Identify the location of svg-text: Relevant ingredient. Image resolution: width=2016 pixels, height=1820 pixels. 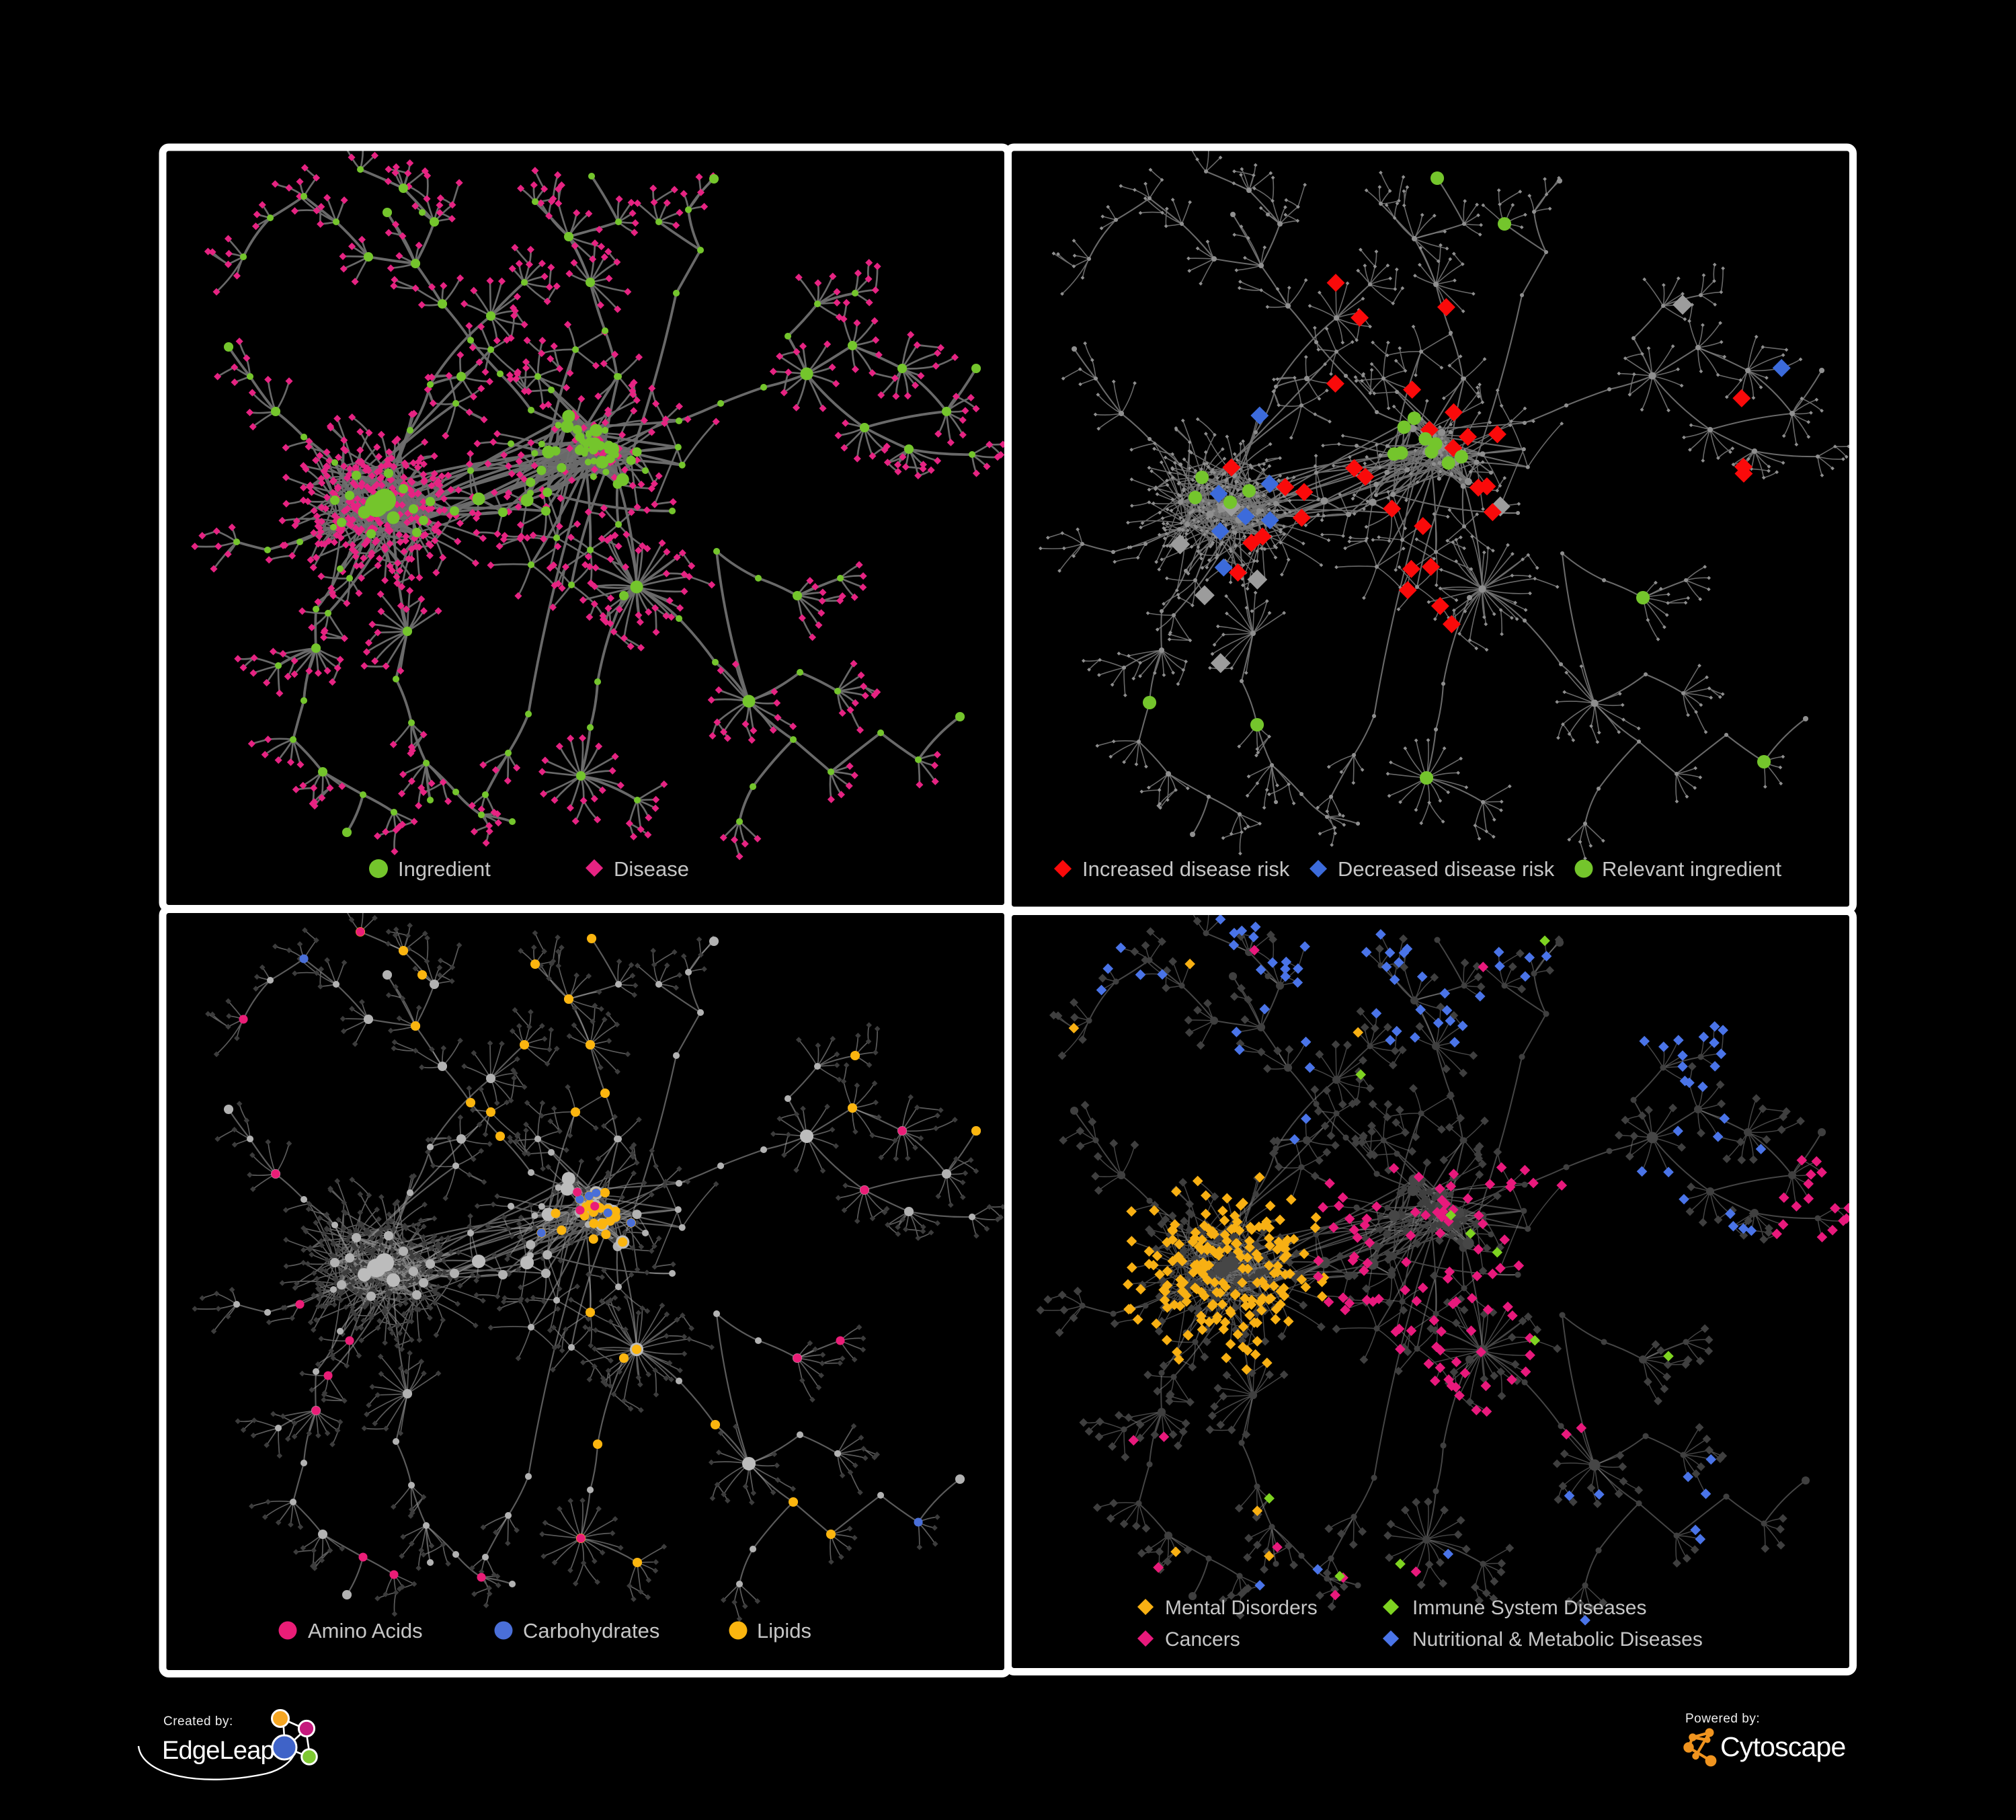
(1692, 869).